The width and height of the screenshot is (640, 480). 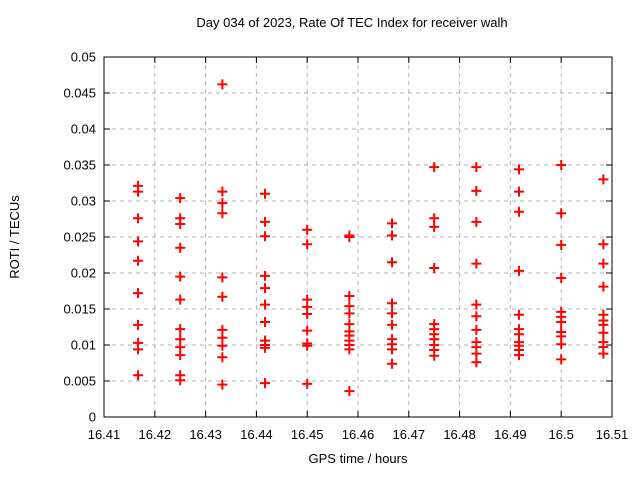 What do you see at coordinates (510, 434) in the screenshot?
I see `x-tick-label: 16.49` at bounding box center [510, 434].